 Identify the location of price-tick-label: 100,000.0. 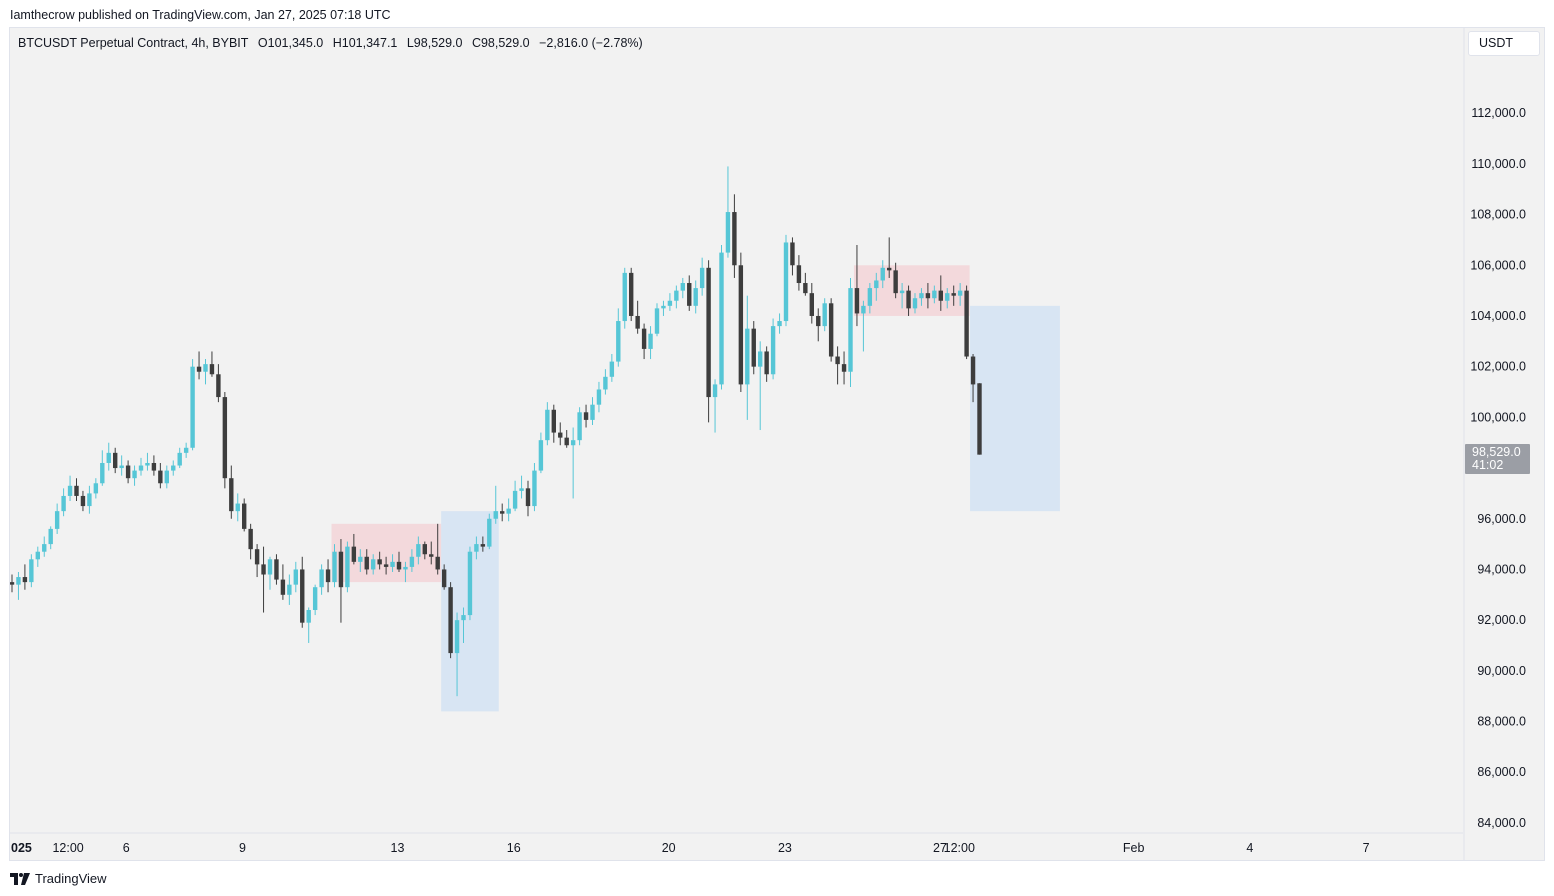
(1498, 417).